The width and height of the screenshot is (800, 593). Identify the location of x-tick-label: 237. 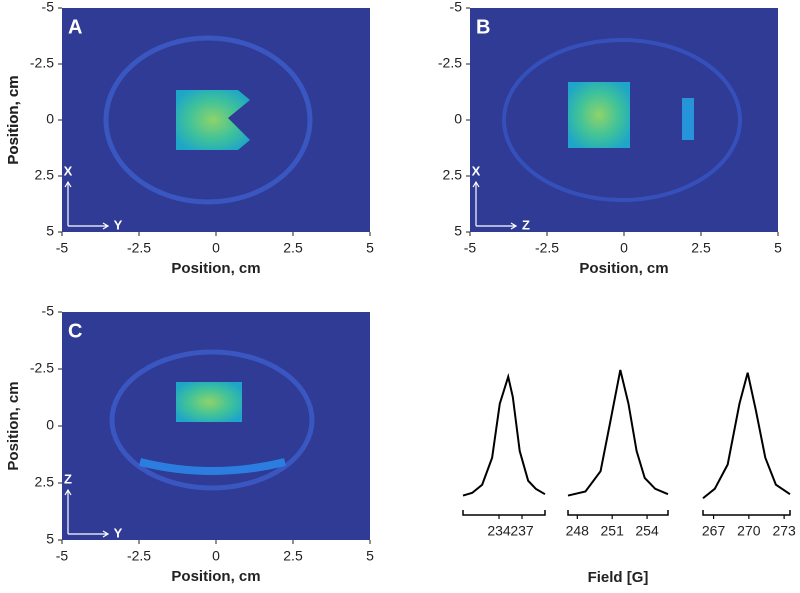
(522, 531).